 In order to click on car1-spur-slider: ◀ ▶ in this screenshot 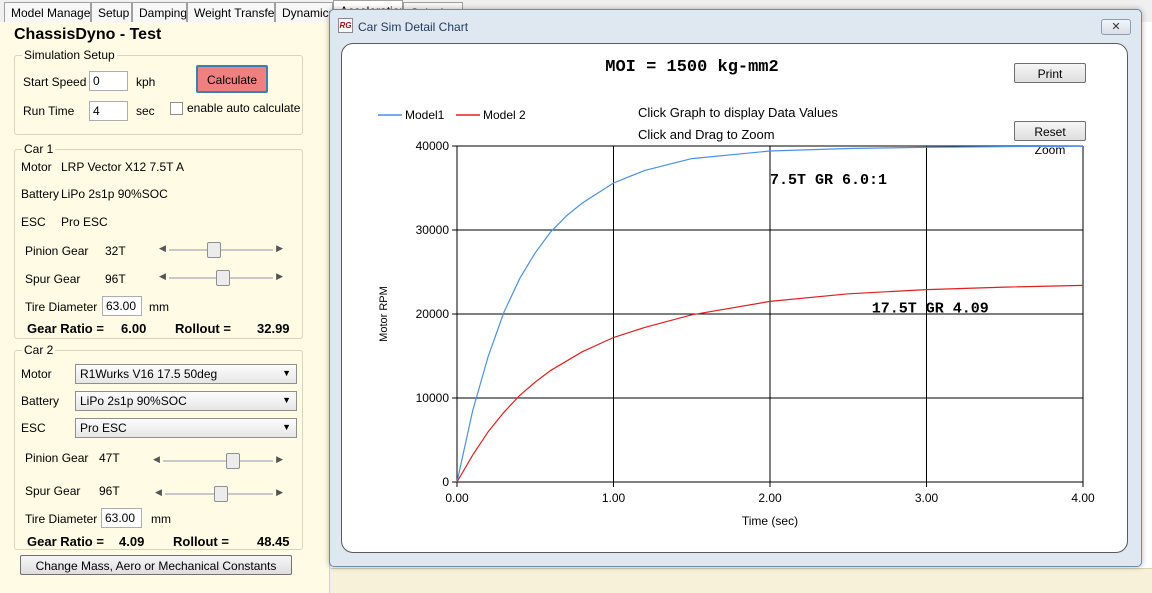, I will do `click(221, 278)`.